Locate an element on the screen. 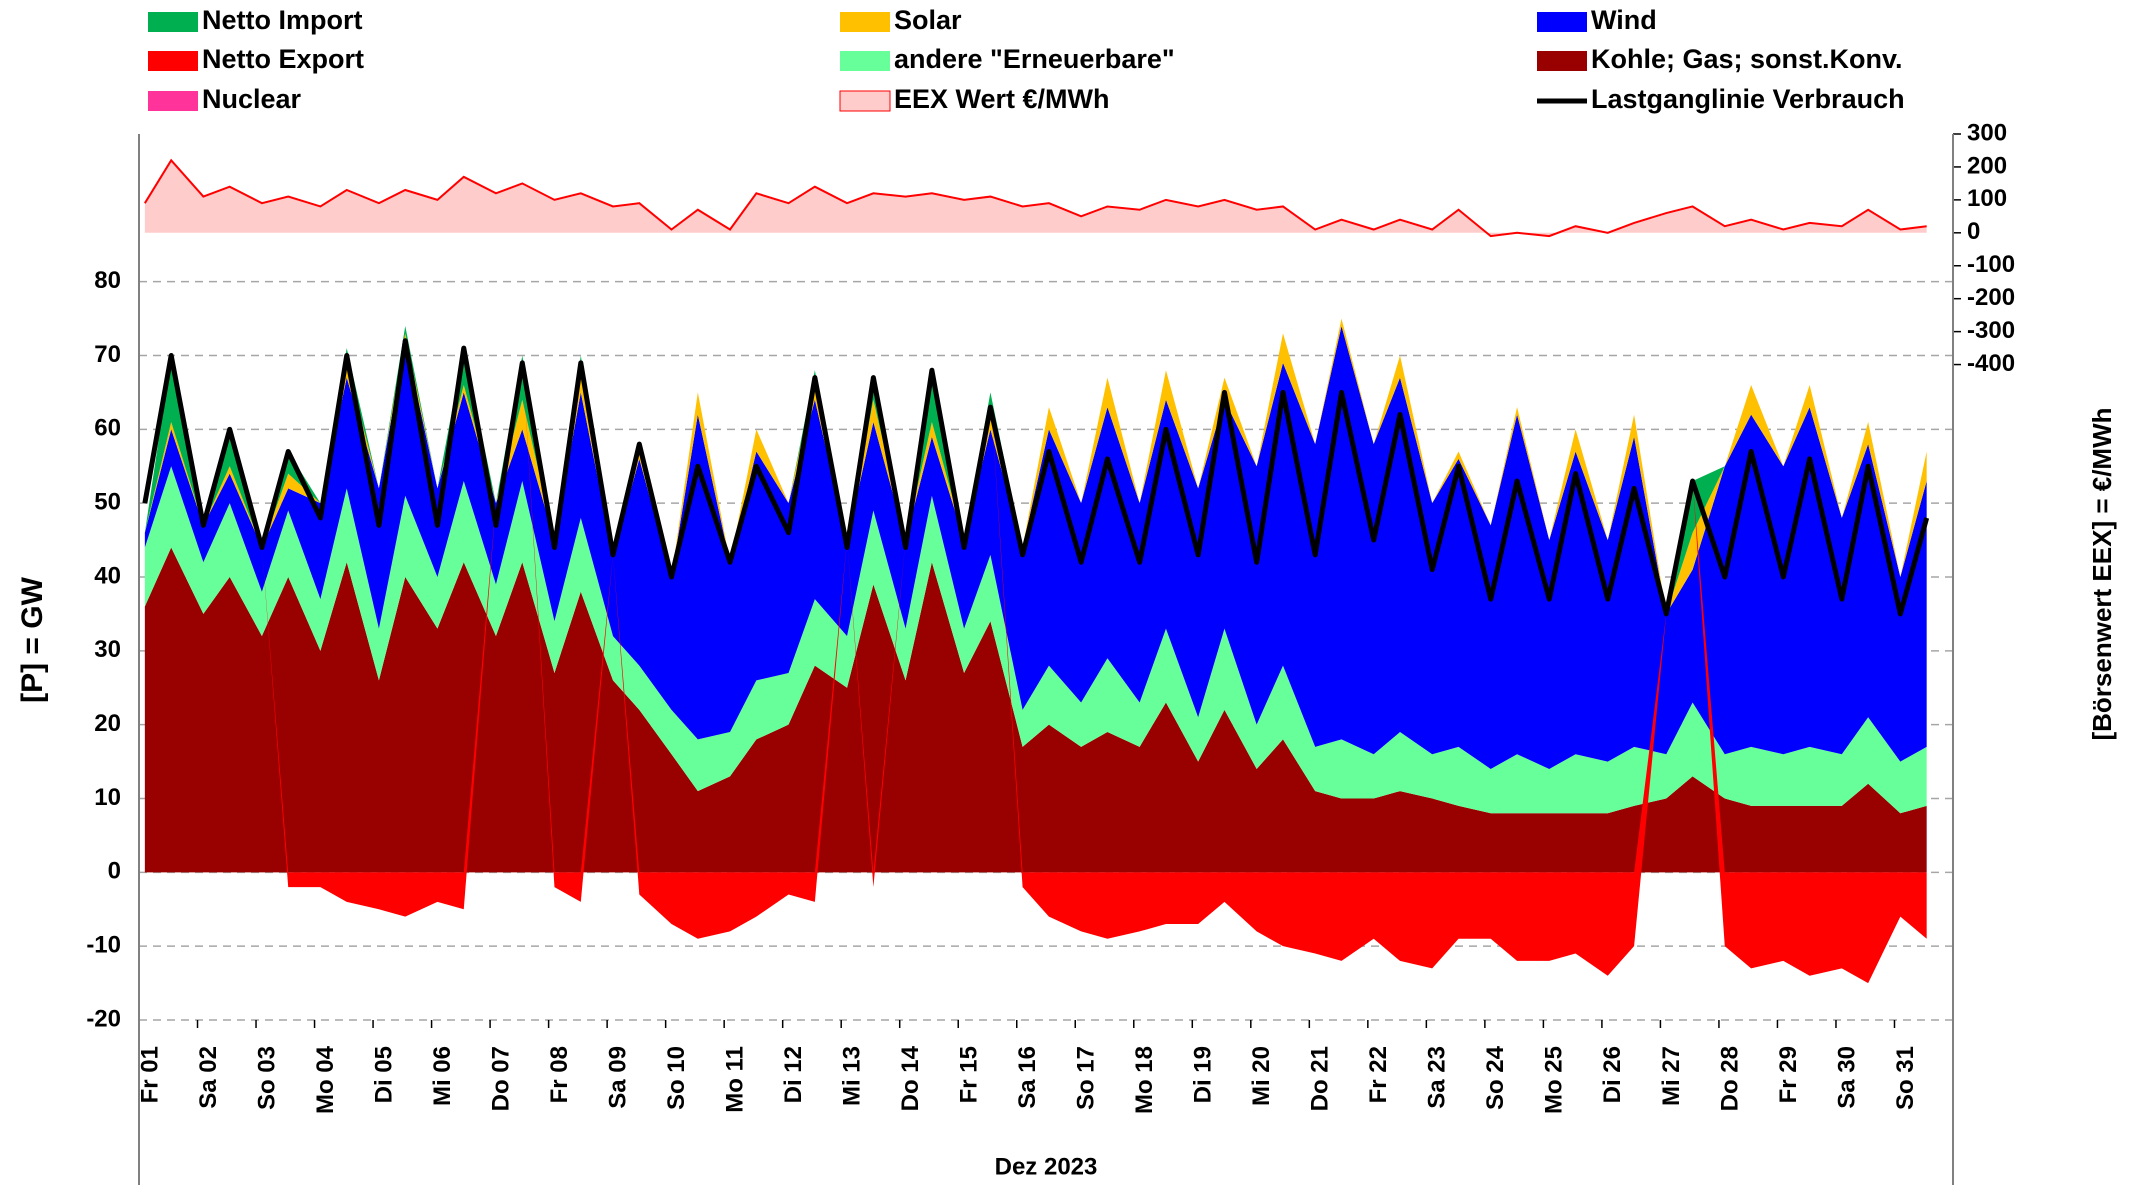 This screenshot has height=1187, width=2131. x-tick-label: Do 21 is located at coordinates (1320, 1078).